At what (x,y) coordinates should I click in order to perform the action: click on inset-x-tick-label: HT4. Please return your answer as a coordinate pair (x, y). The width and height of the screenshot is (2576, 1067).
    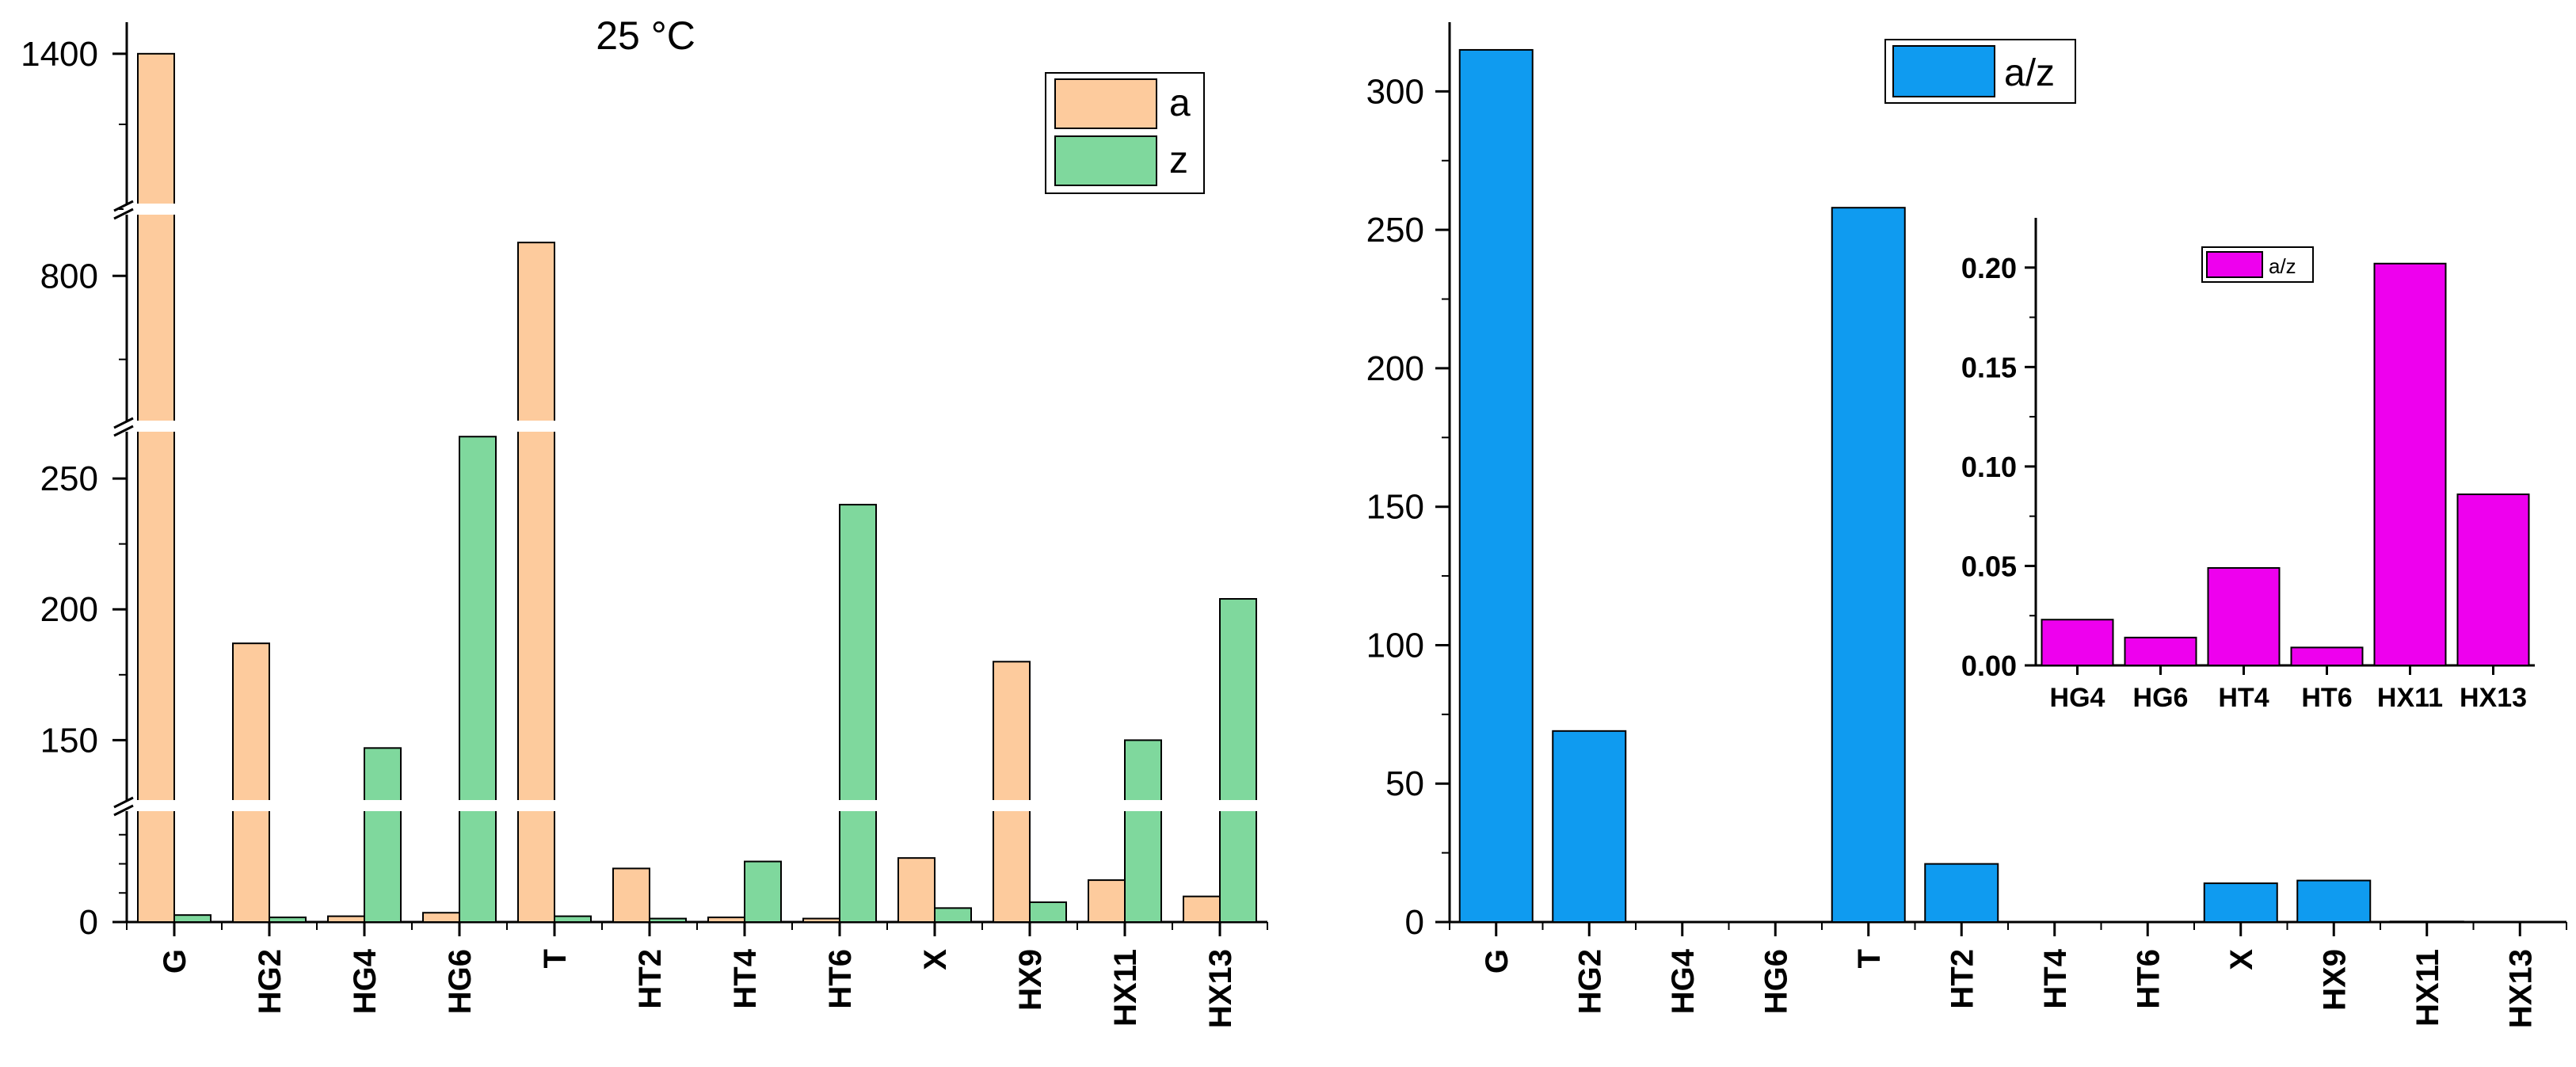
    Looking at the image, I should click on (2244, 698).